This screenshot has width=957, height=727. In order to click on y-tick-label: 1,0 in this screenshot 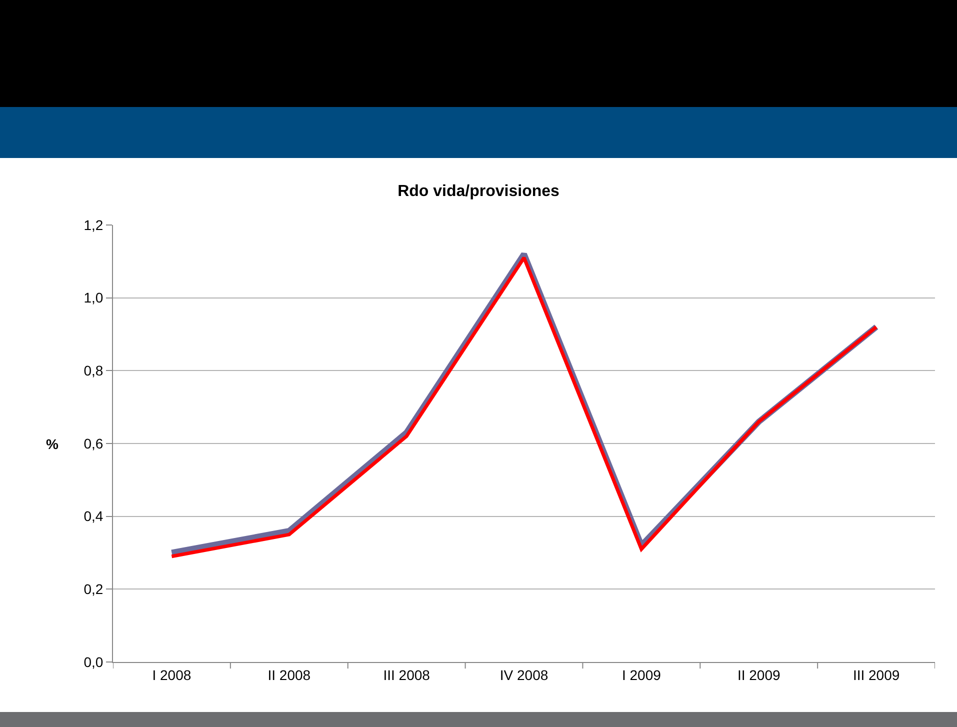, I will do `click(94, 298)`.